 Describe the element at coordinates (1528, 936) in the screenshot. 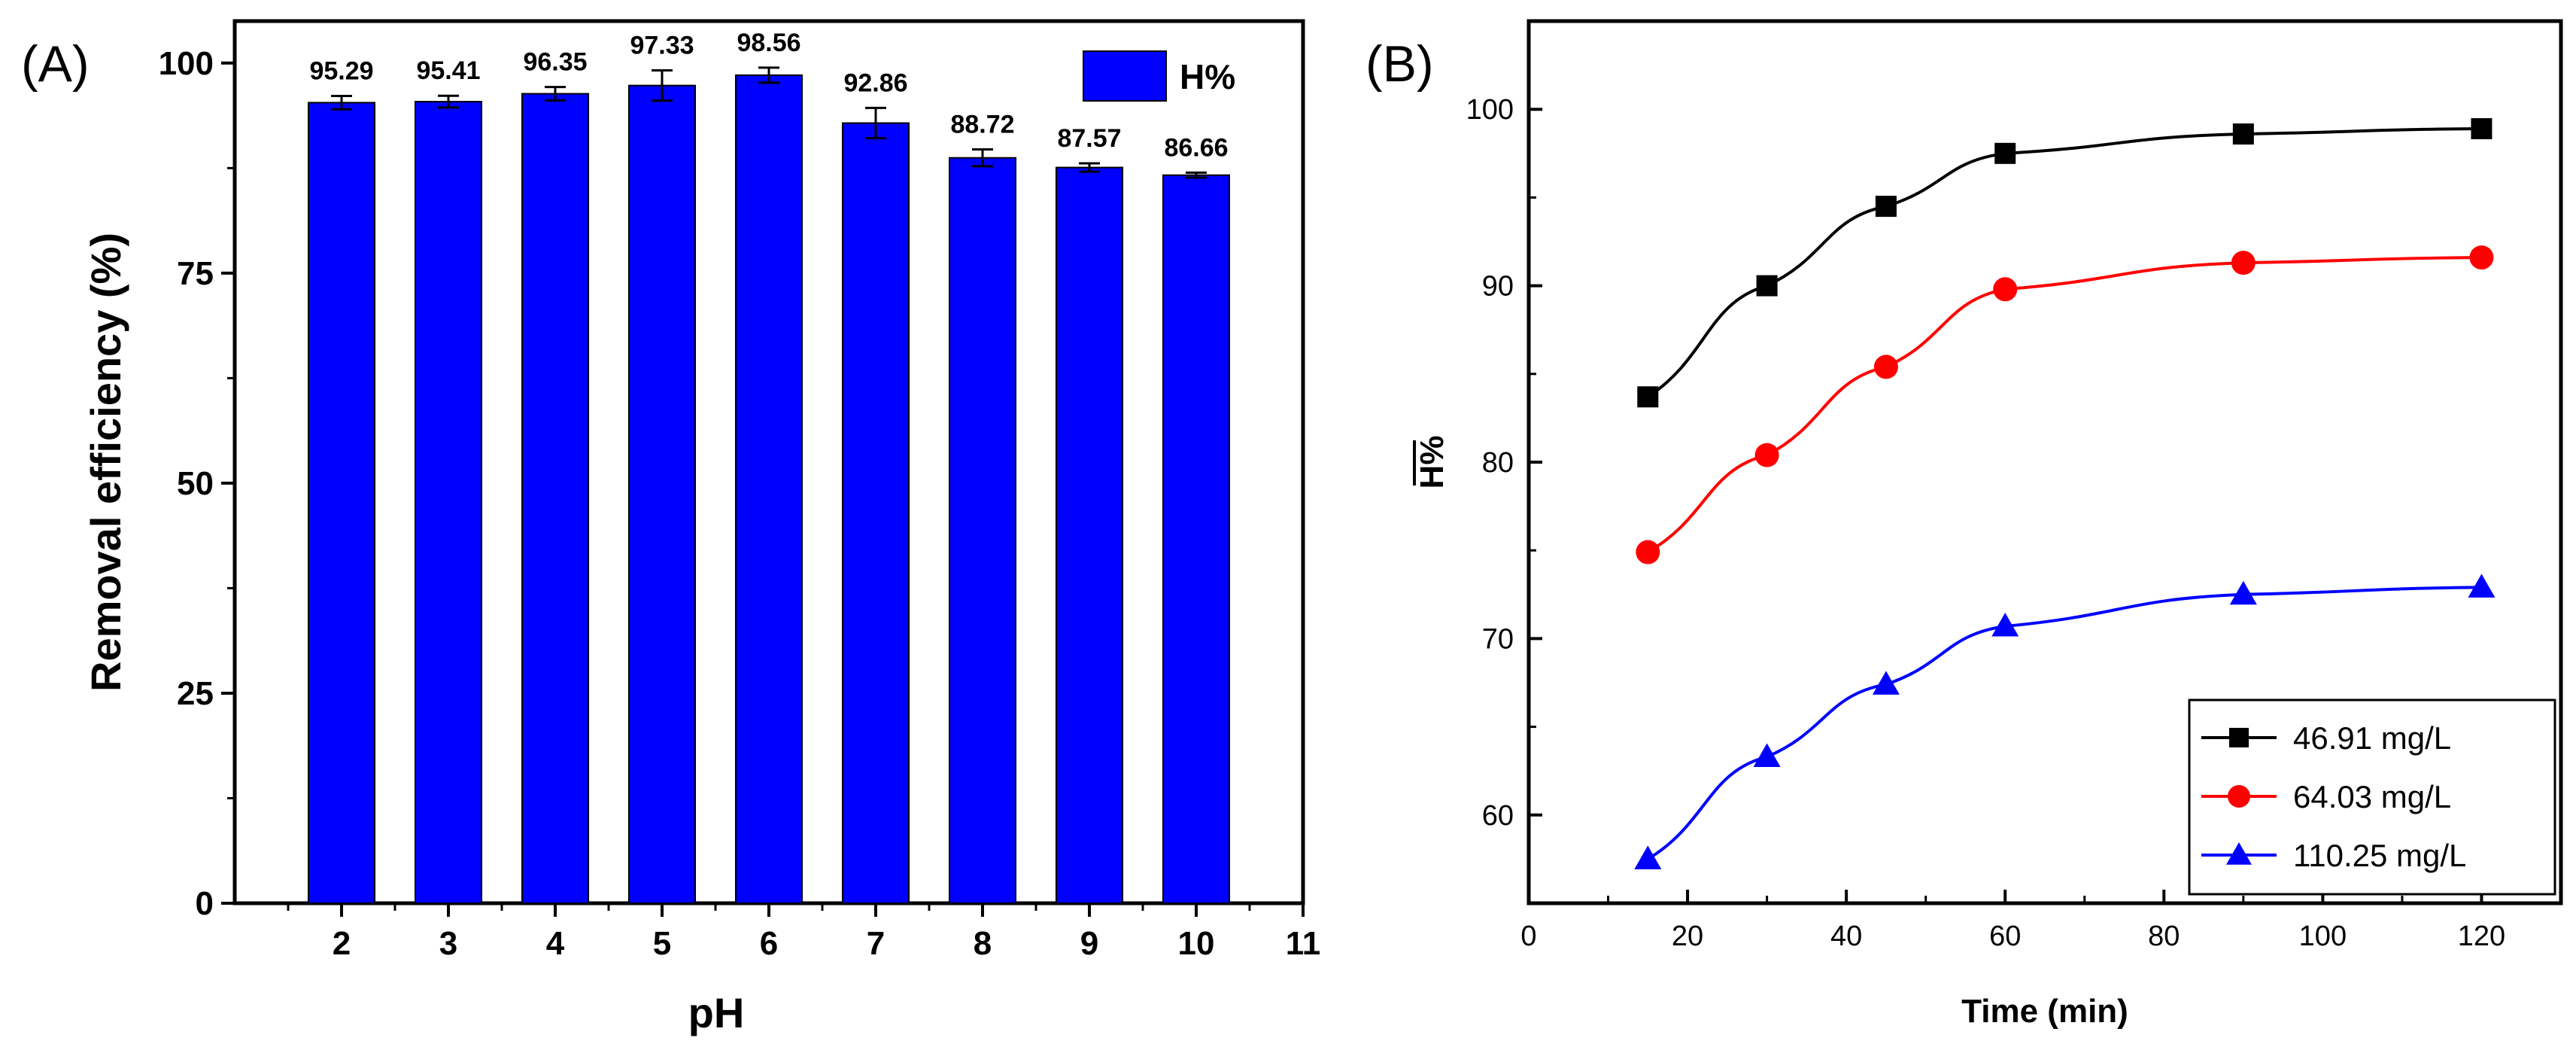

I see `panel-b-xtick-label: 0` at that location.